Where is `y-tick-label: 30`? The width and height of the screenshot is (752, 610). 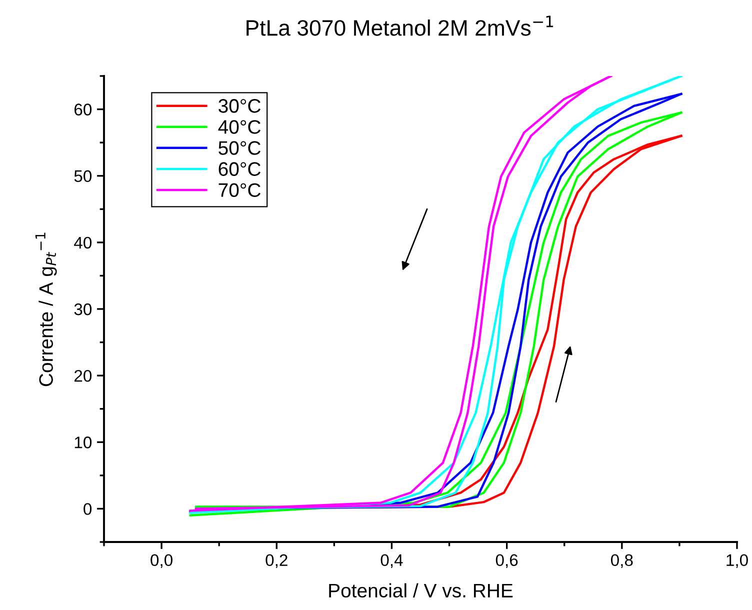 y-tick-label: 30 is located at coordinates (83, 309).